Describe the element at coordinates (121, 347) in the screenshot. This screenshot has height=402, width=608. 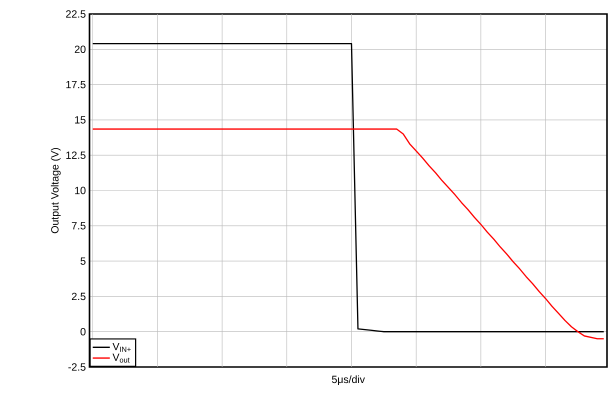
I see `legend-label: V$_{IN+}$` at that location.